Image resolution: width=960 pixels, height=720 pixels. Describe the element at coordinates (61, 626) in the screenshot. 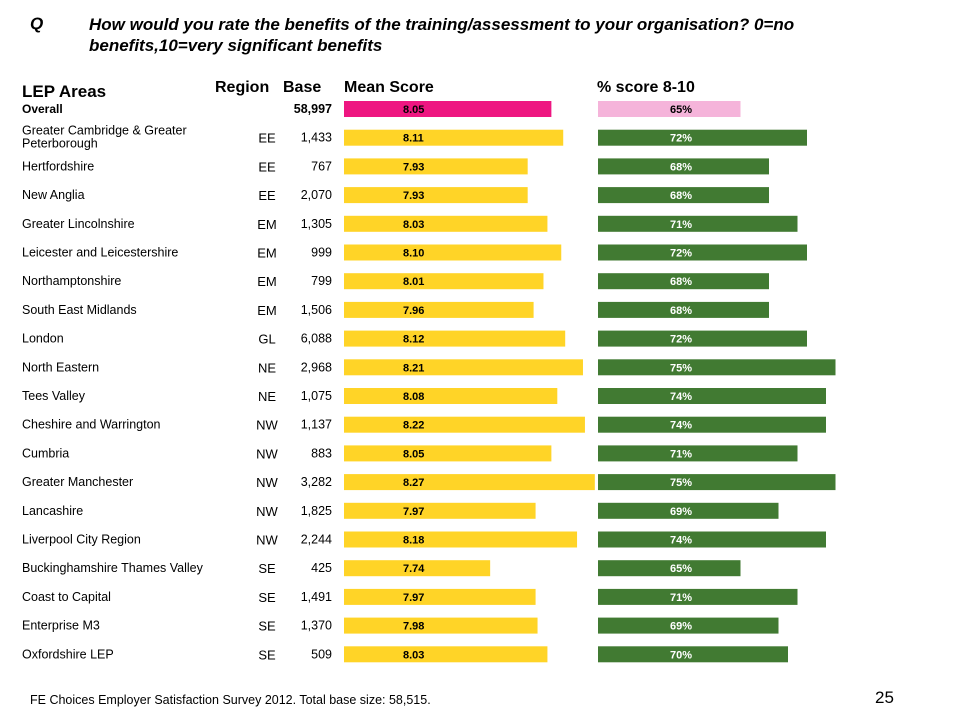

I see `category-label: Enterprise M3` at that location.